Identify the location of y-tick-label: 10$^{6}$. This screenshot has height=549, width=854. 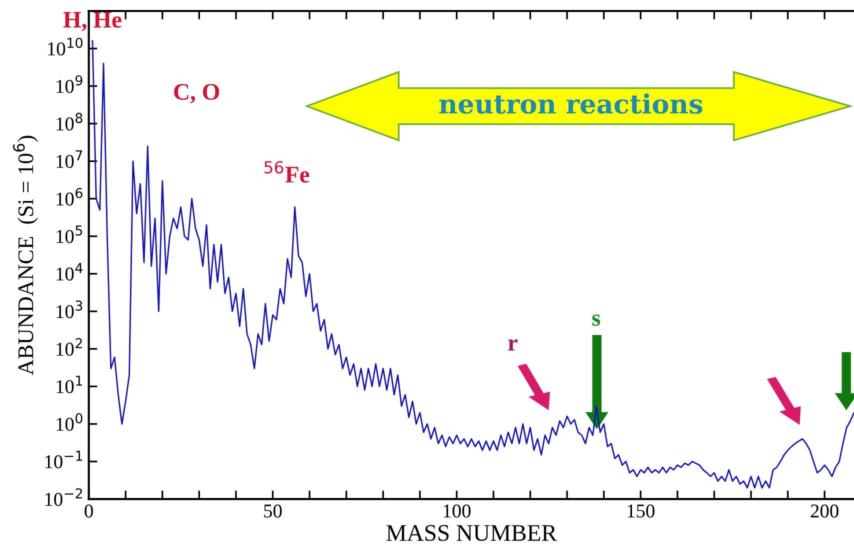
(69, 197).